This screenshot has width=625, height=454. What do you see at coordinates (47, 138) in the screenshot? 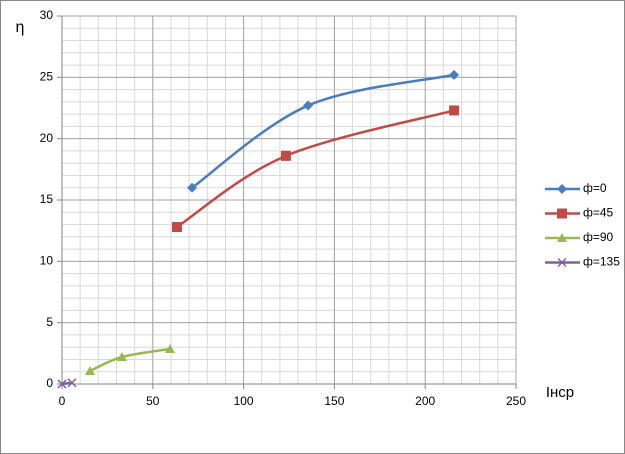
I see `y-tick-label: 20` at bounding box center [47, 138].